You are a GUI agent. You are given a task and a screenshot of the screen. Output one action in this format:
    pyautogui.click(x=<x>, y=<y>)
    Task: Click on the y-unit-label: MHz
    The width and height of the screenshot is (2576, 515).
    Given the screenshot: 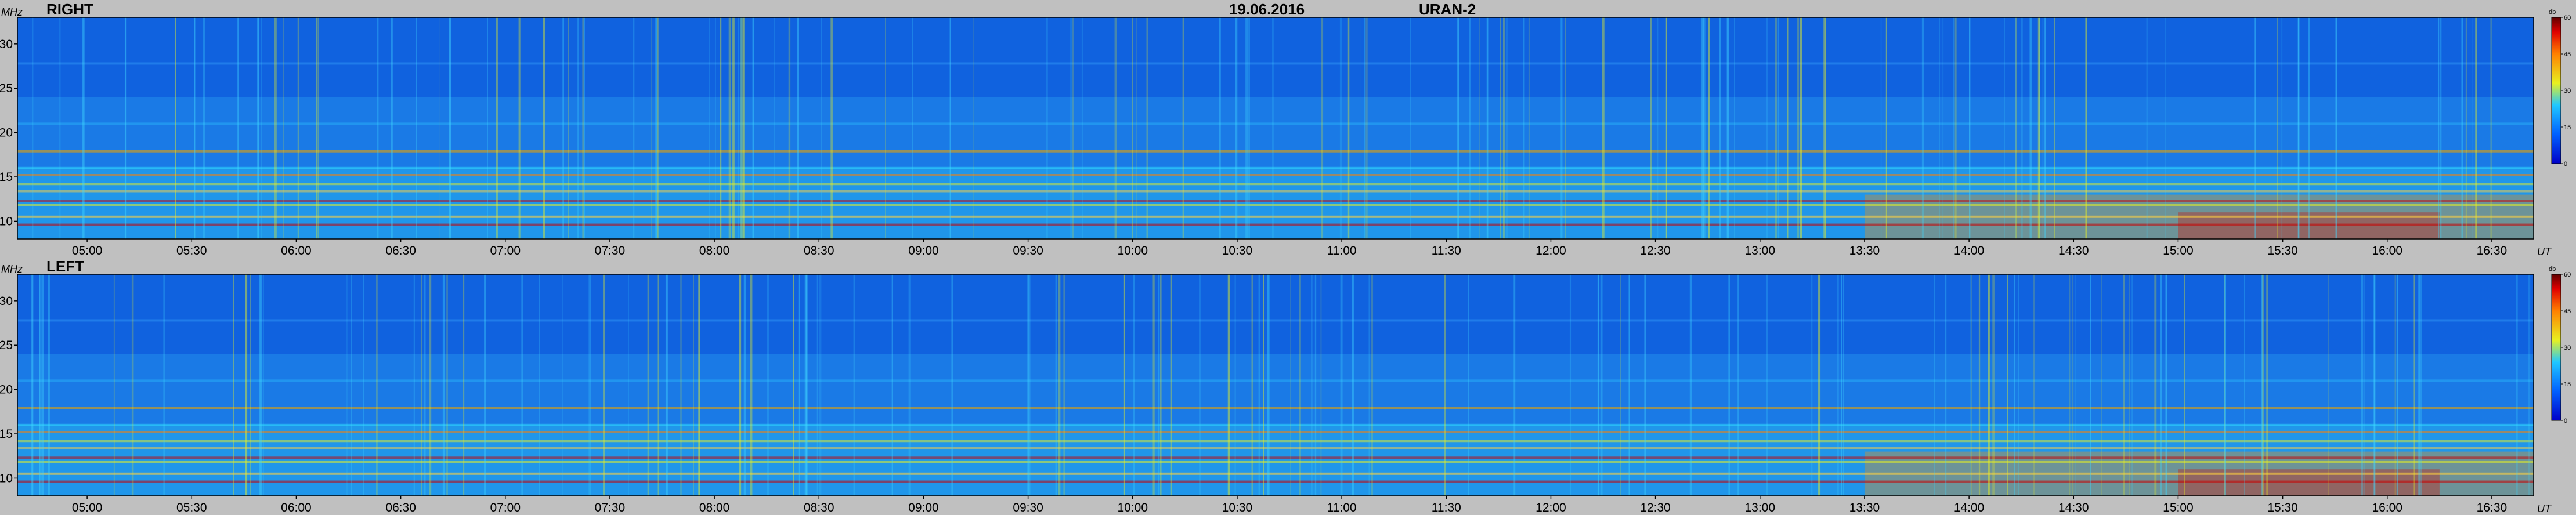 What is the action you would take?
    pyautogui.click(x=12, y=12)
    